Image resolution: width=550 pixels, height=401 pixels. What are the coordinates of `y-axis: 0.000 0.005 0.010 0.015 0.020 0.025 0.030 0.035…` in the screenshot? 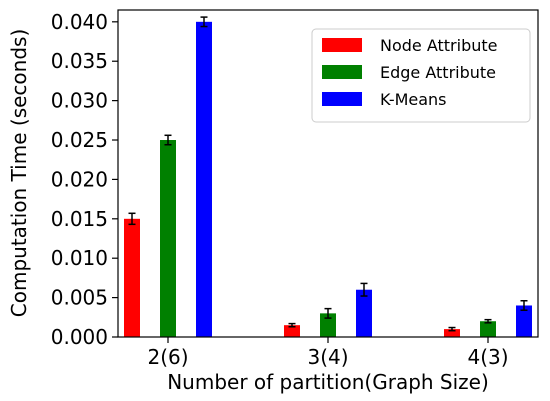 It's located at (84, 179).